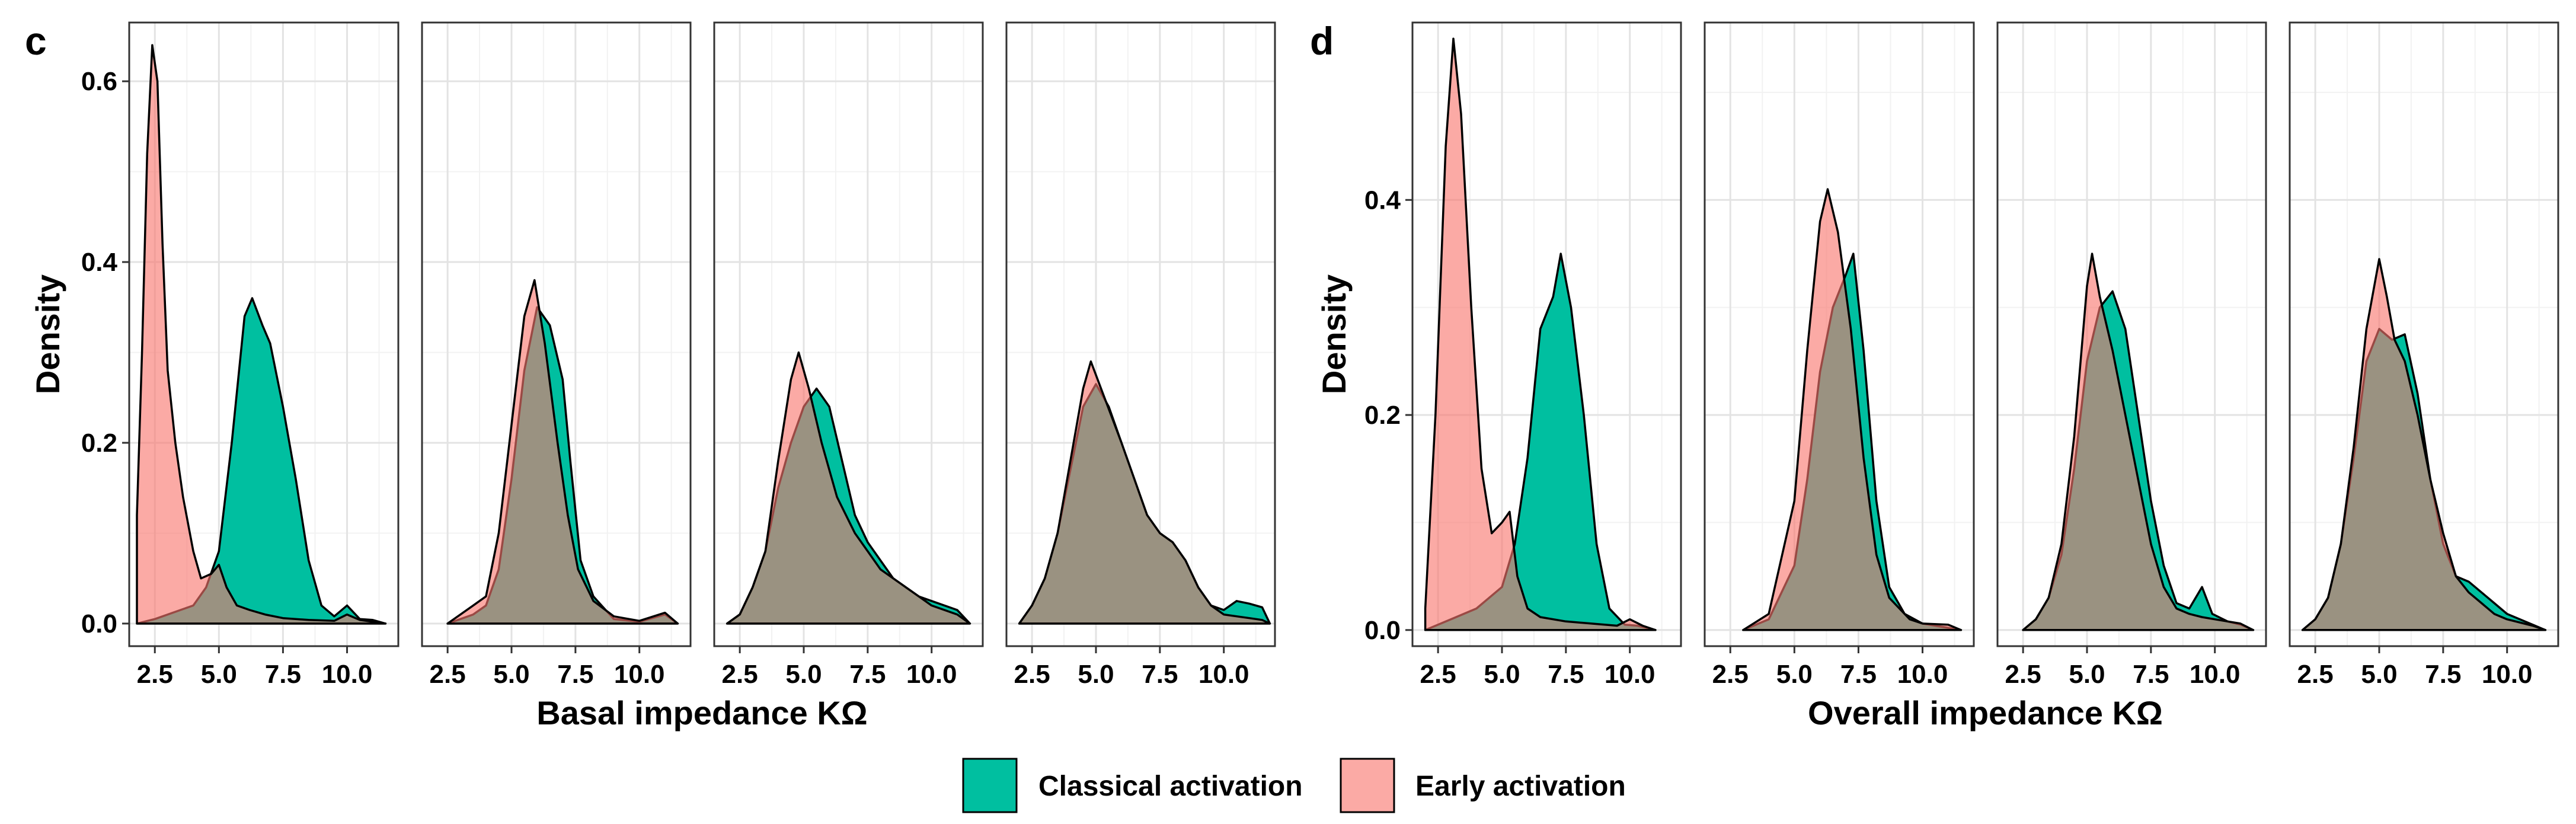 This screenshot has height=824, width=2576. Describe the element at coordinates (1521, 786) in the screenshot. I see `legend-label-early-activation: Early activation` at that location.